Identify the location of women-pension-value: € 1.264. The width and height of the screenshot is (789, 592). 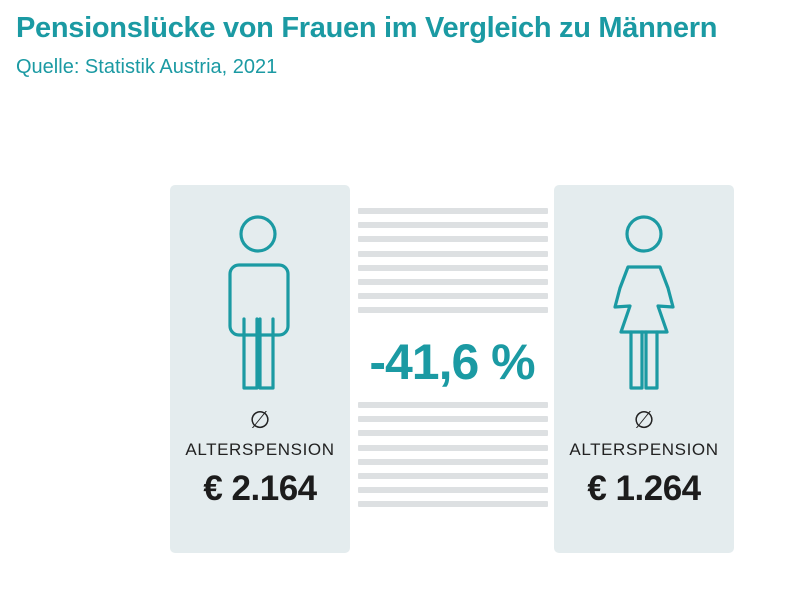
(644, 488).